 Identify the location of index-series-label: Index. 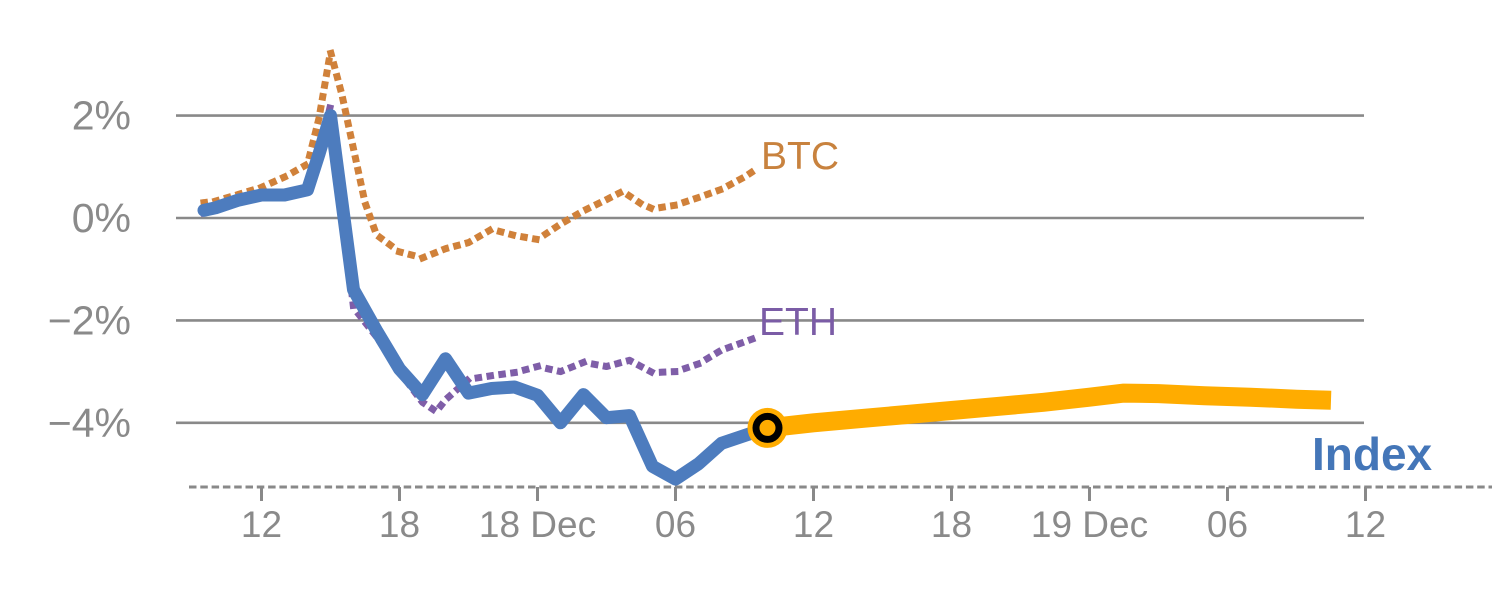
(1372, 454).